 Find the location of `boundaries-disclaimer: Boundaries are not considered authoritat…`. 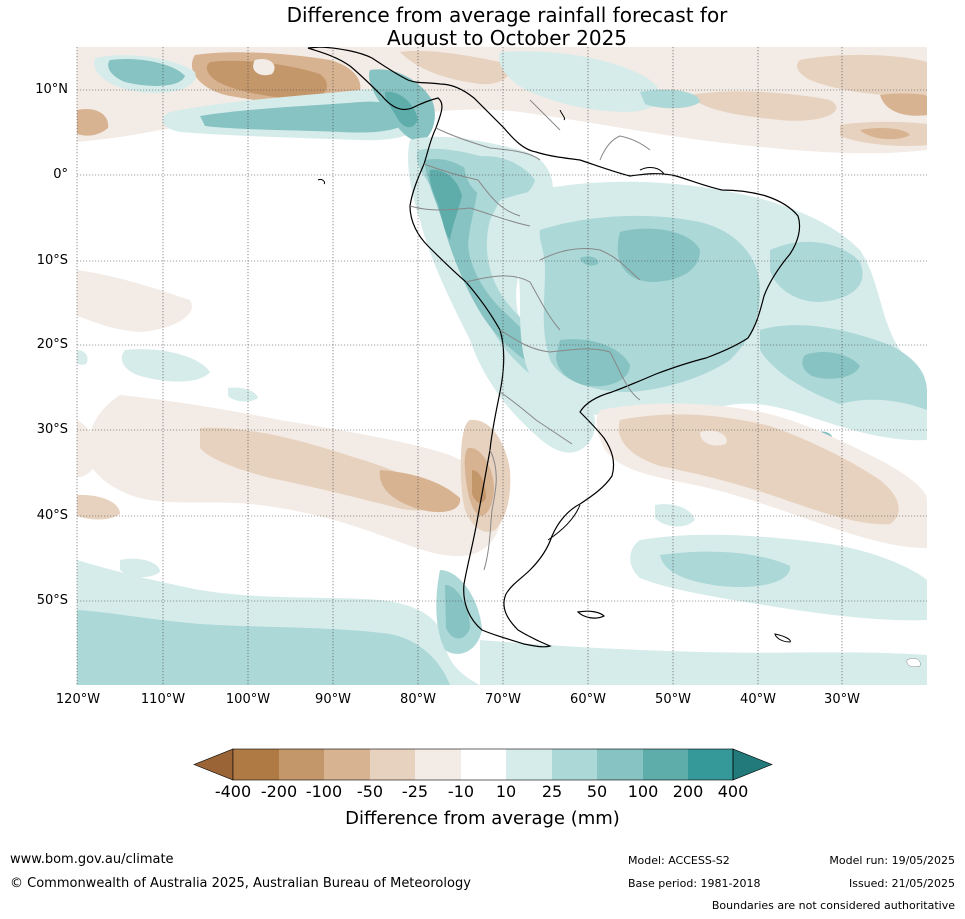

boundaries-disclaimer: Boundaries are not considered authoritat… is located at coordinates (833, 905).